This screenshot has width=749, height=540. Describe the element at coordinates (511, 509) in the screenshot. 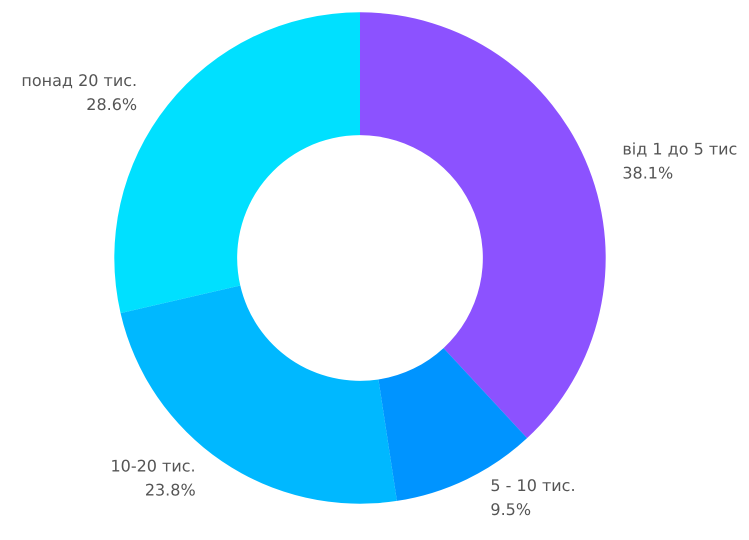

I see `data-label: 9.5%` at that location.